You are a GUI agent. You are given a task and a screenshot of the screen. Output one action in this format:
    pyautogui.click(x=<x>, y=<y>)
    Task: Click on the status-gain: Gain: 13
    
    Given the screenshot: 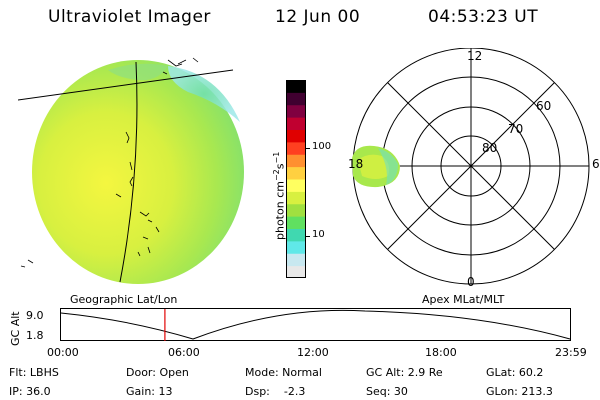 What is the action you would take?
    pyautogui.click(x=149, y=391)
    